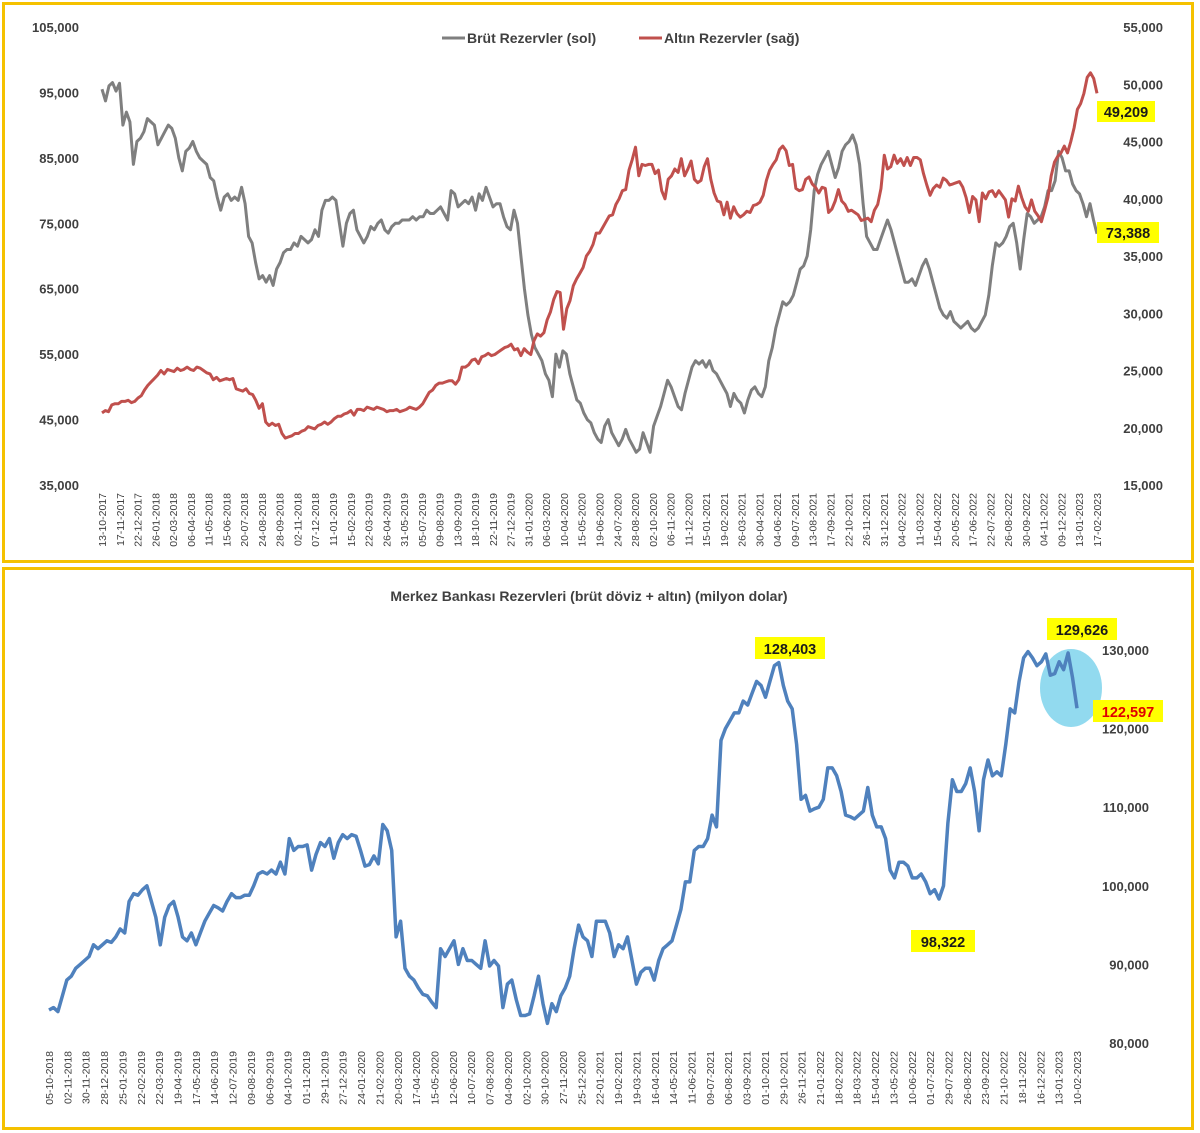  I want to click on x-tick-label: 27-11-2020, so click(564, 1077).